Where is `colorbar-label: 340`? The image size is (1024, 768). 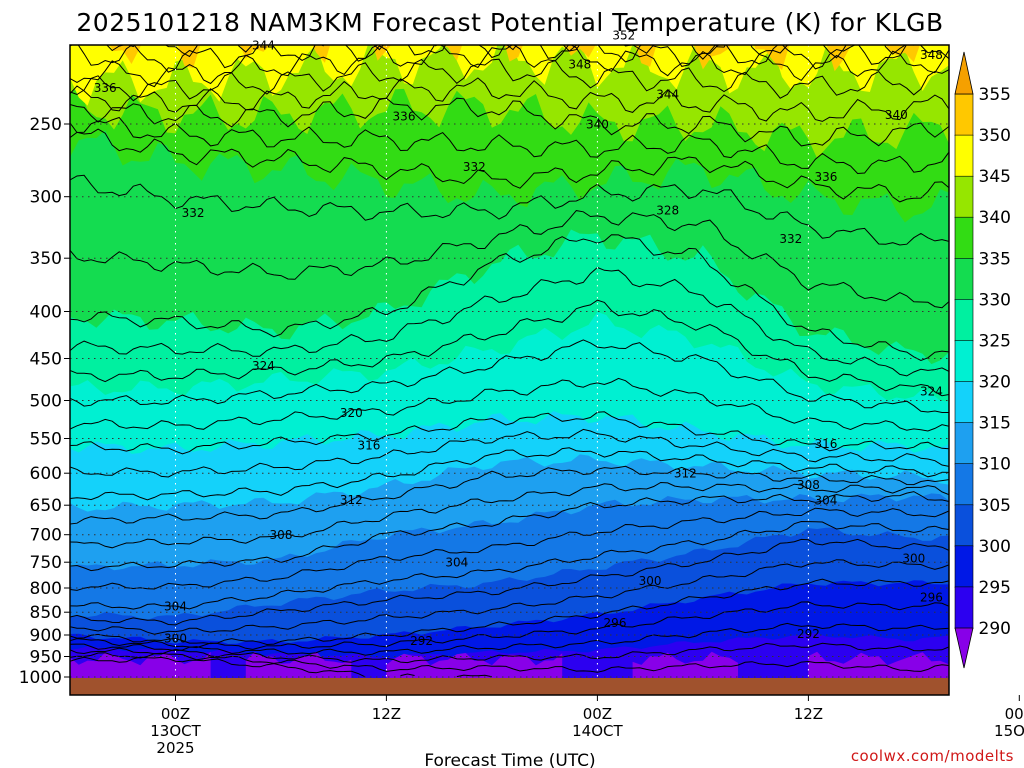 colorbar-label: 340 is located at coordinates (995, 218).